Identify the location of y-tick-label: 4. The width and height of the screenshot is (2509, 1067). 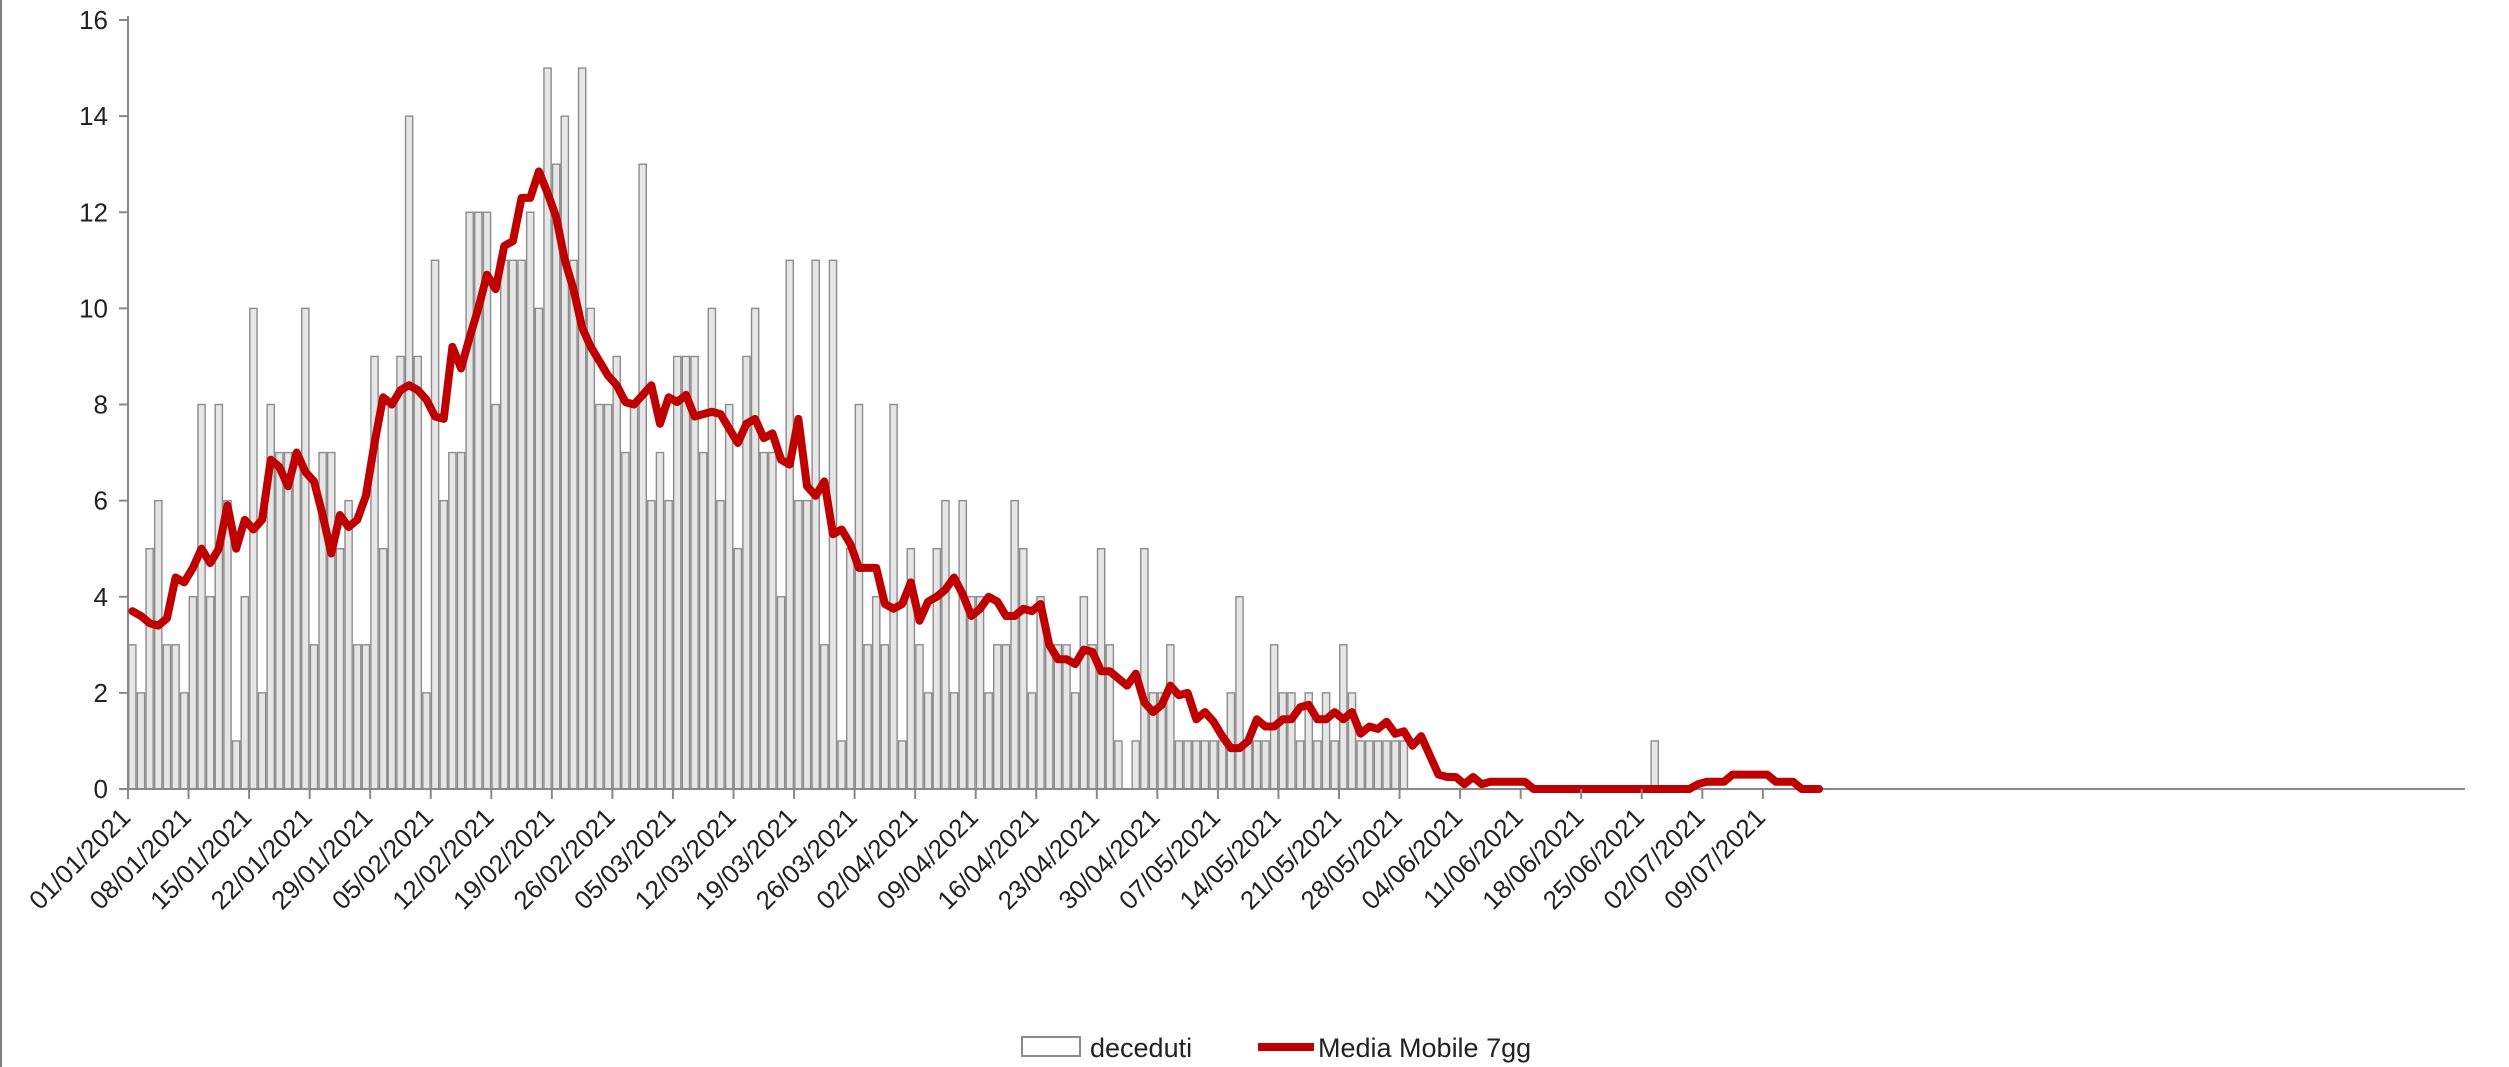
(101, 597).